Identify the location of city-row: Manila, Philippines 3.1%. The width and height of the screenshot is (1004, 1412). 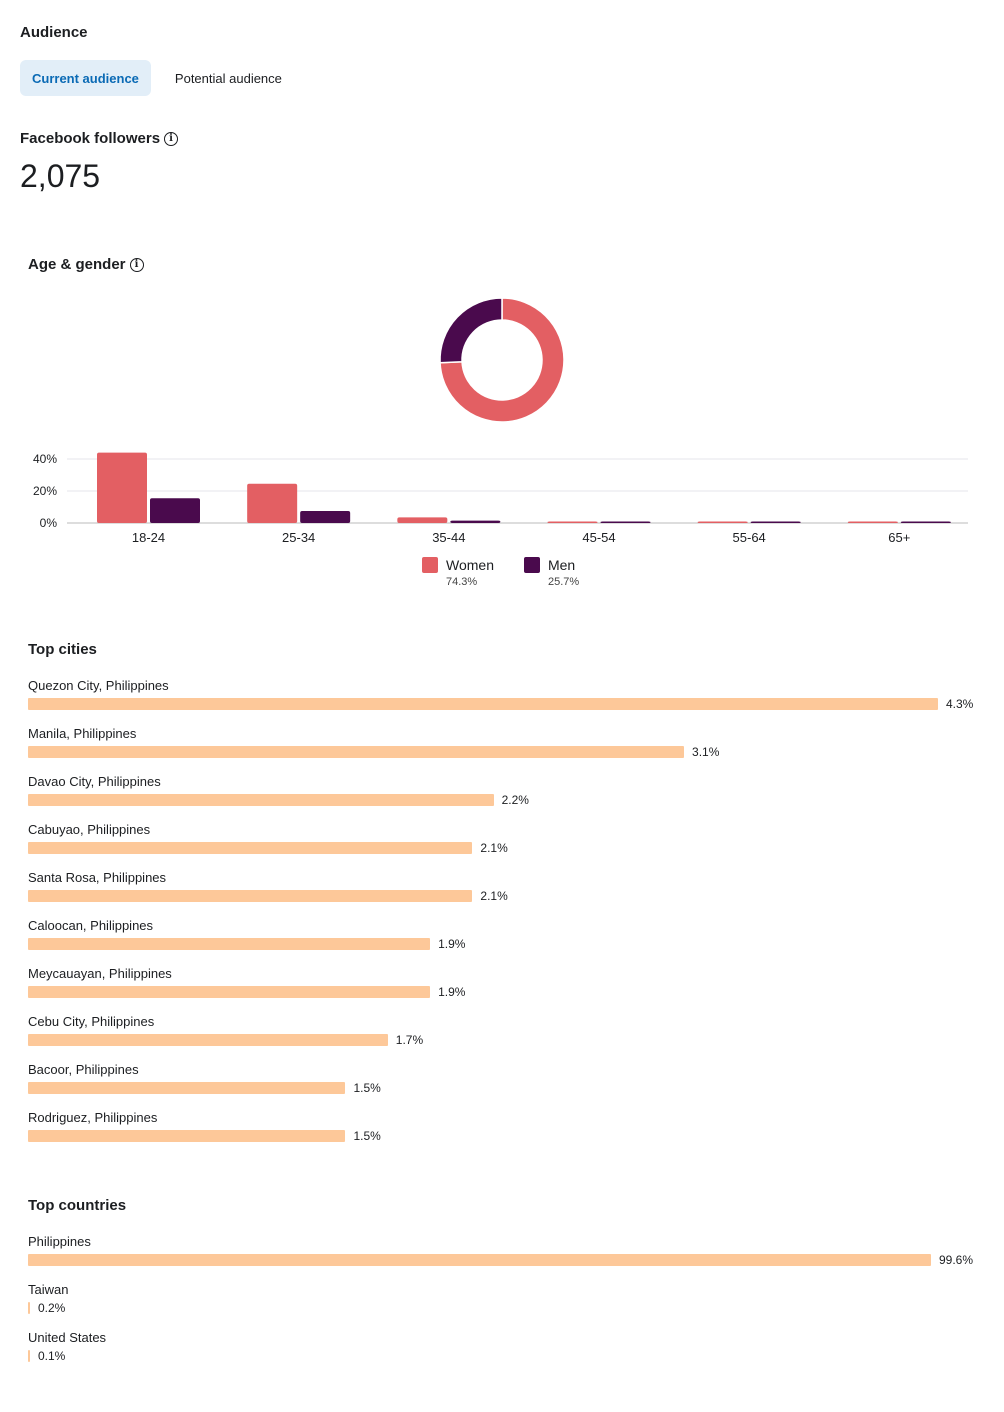
(508, 750).